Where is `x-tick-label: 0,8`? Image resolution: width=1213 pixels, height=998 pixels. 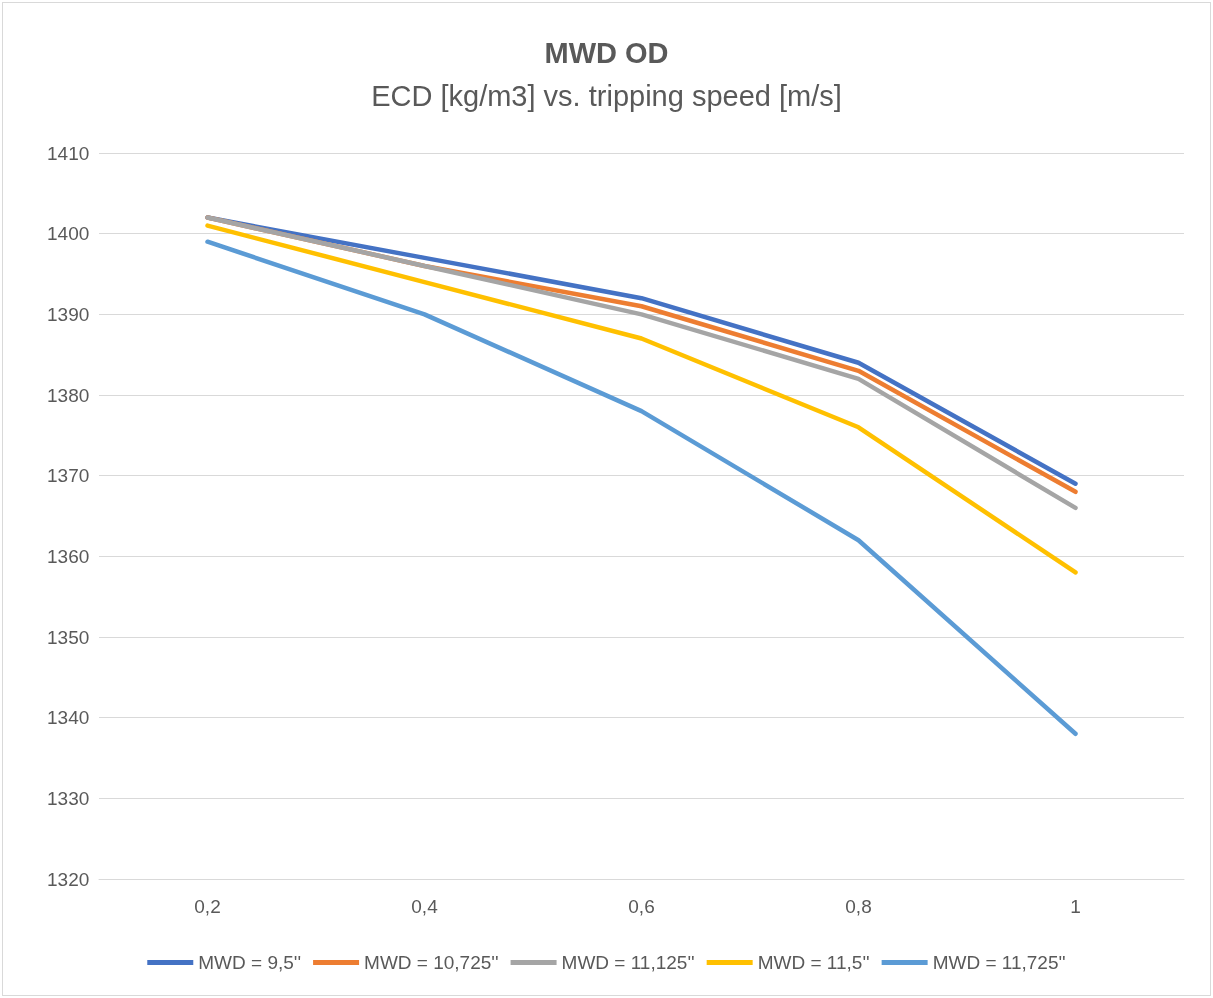
x-tick-label: 0,8 is located at coordinates (858, 906).